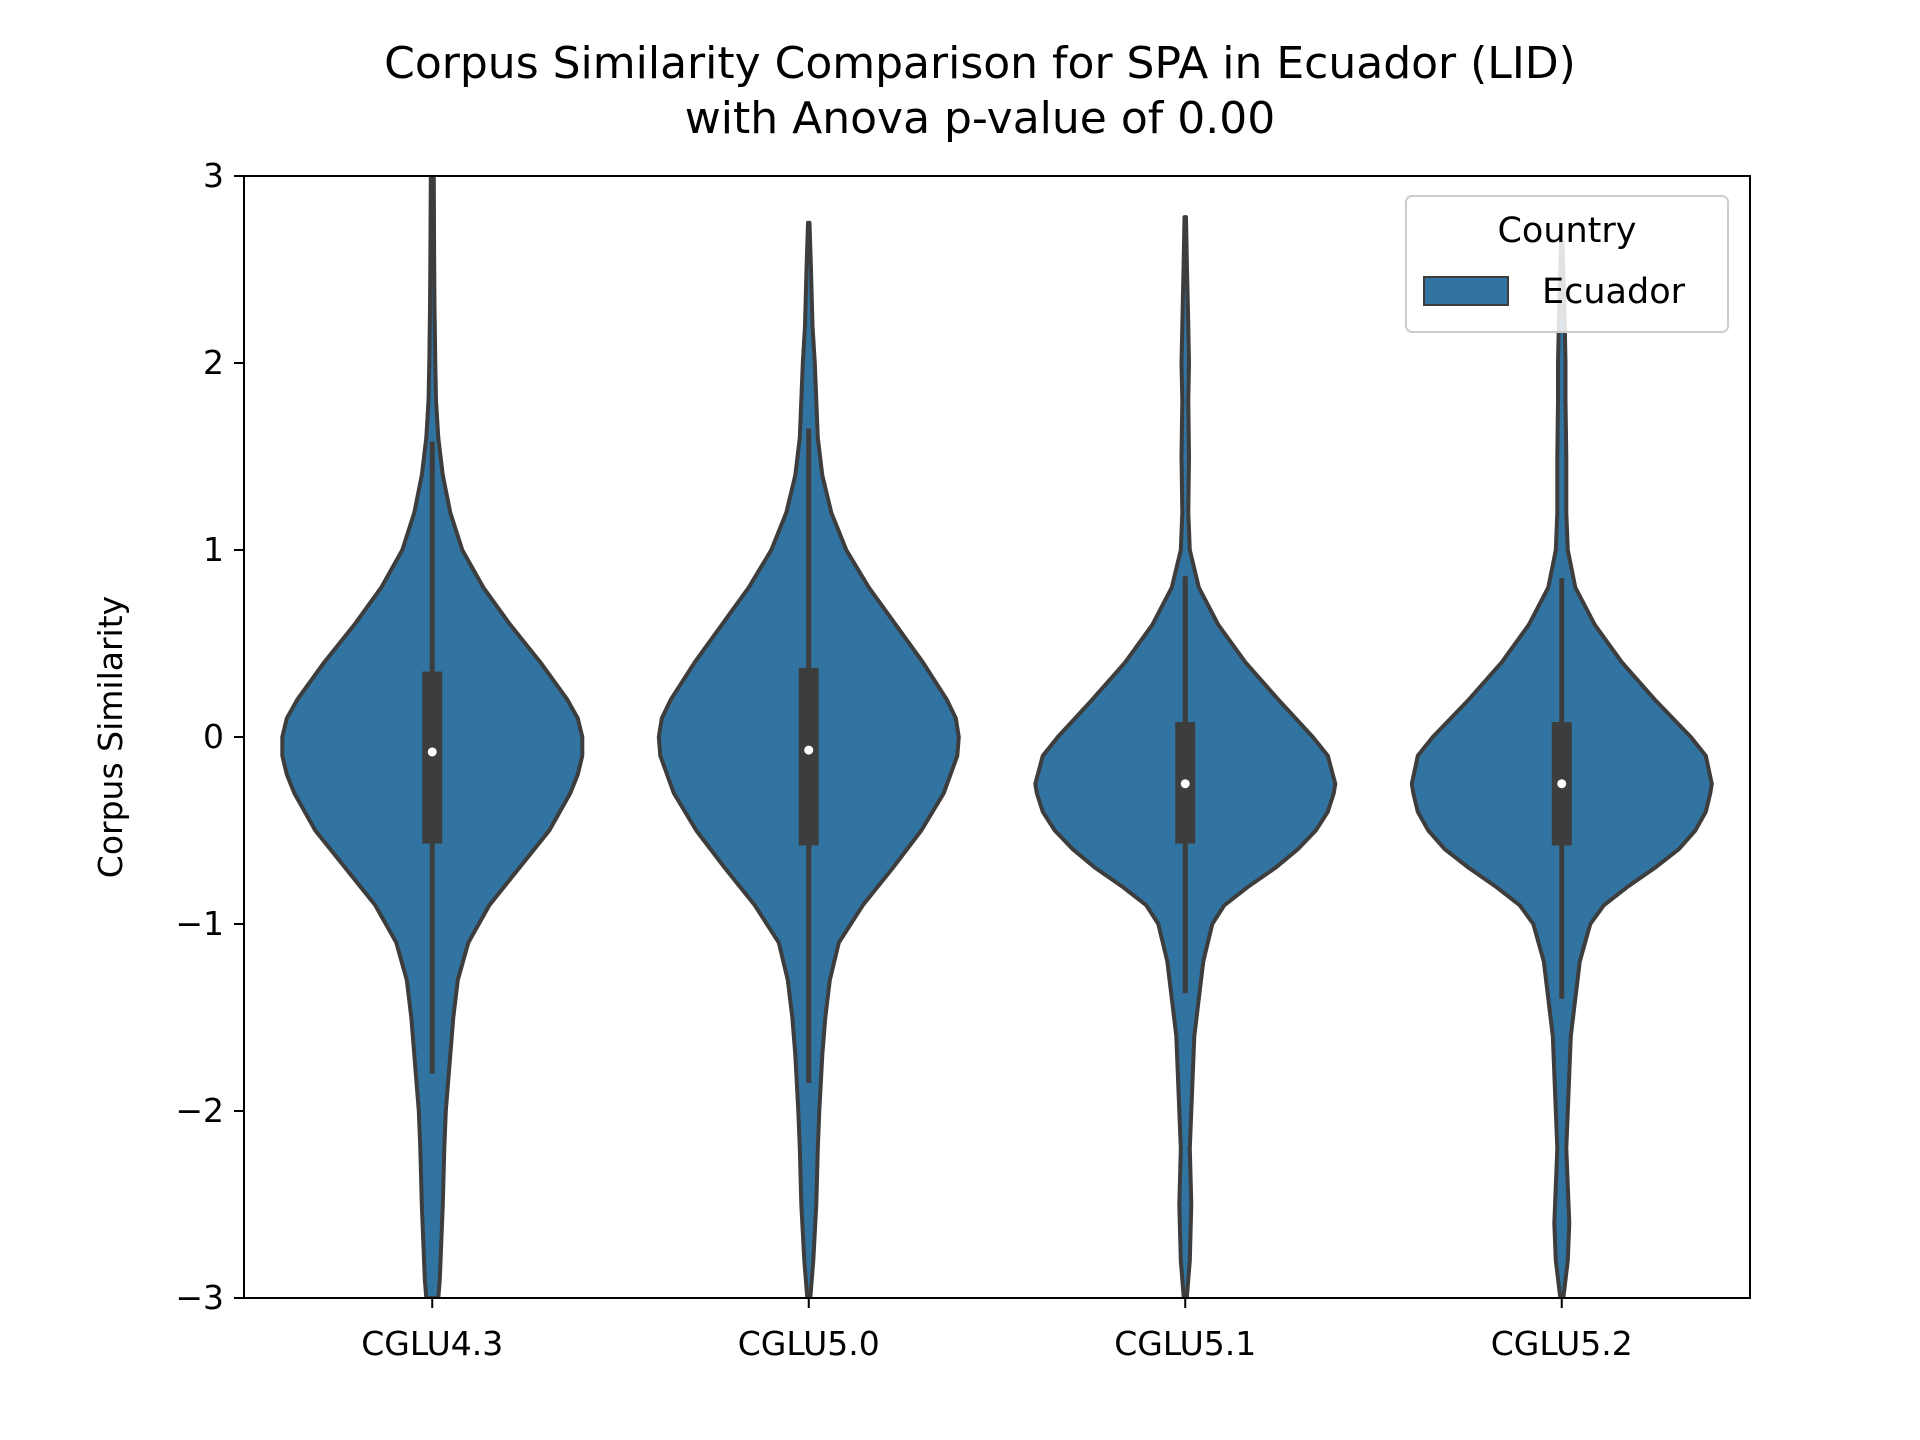 This screenshot has height=1440, width=1920. Describe the element at coordinates (213, 175) in the screenshot. I see `y-tick-label: 3` at that location.